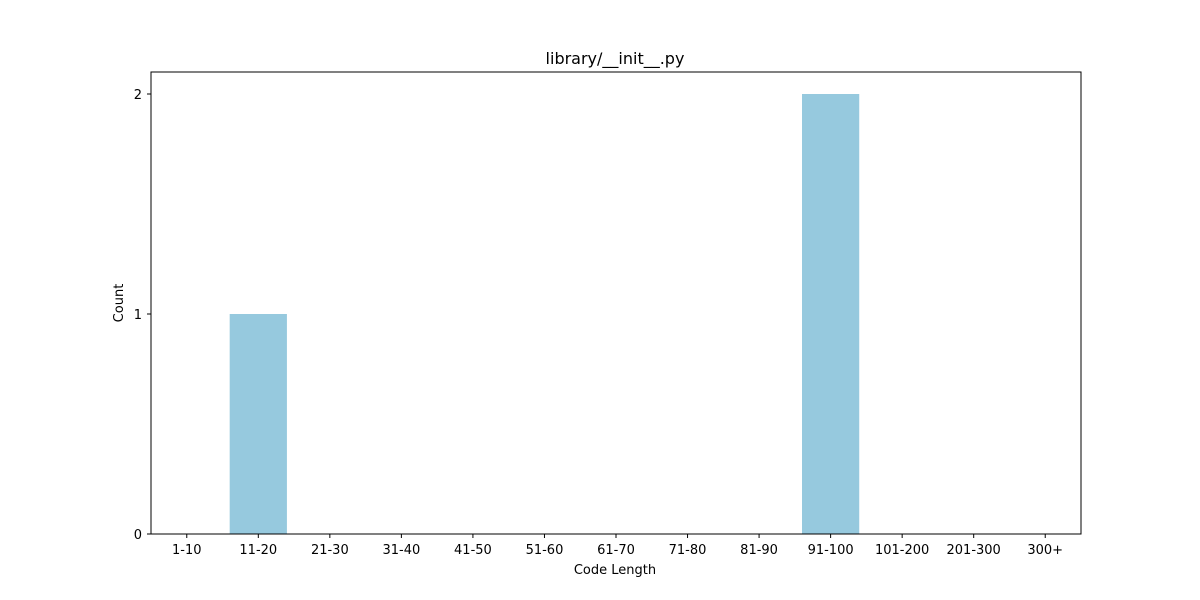 This screenshot has width=1200, height=600. I want to click on y-axis-label: Count, so click(119, 303).